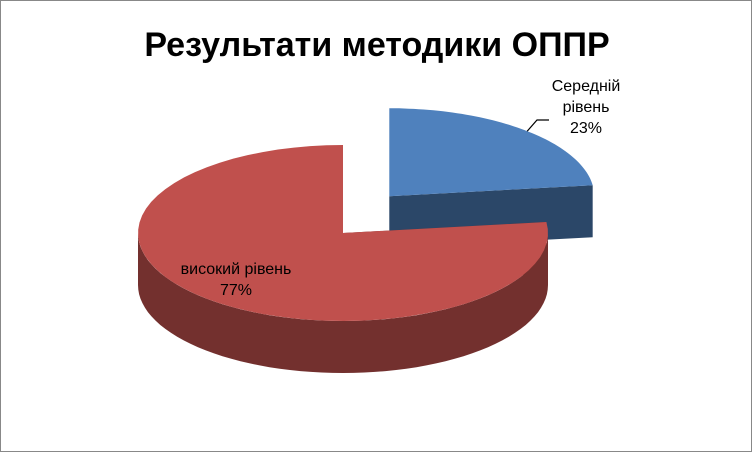 This screenshot has height=452, width=752. I want to click on category-label: Середній рівень, so click(586, 97).